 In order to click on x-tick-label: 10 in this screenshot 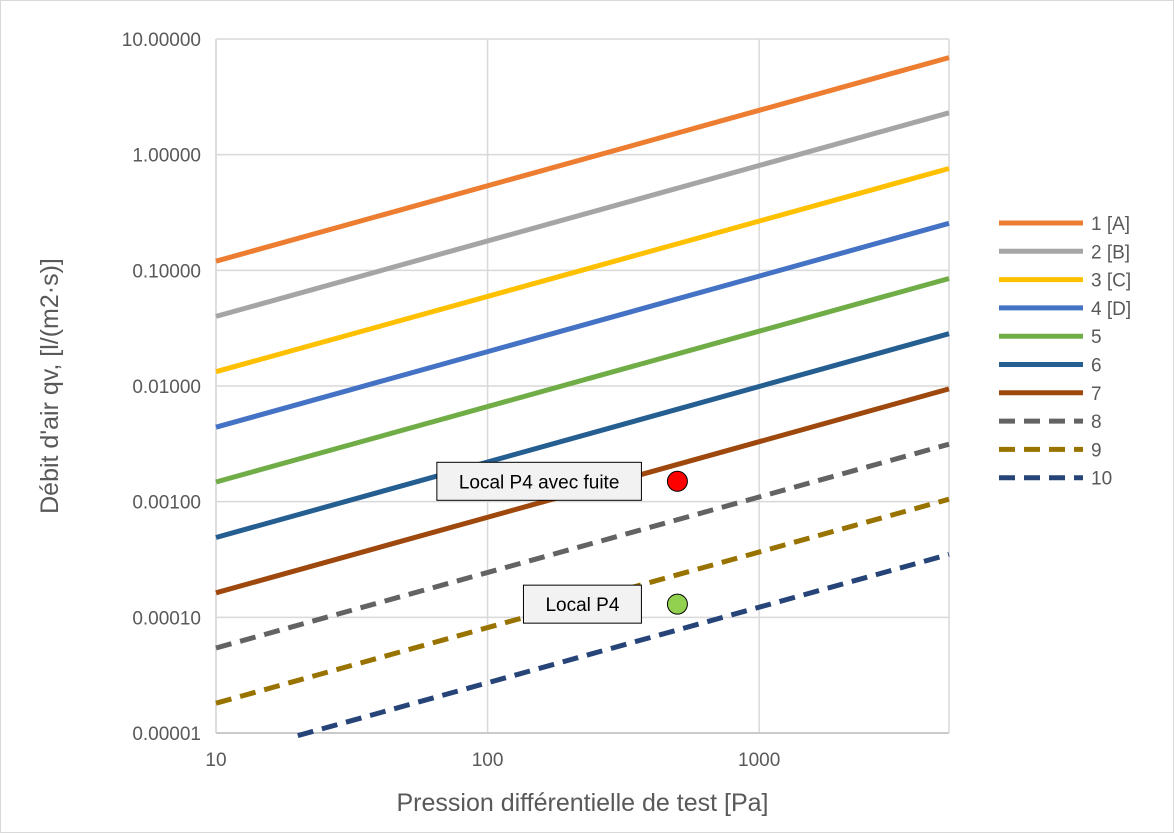, I will do `click(215, 760)`.